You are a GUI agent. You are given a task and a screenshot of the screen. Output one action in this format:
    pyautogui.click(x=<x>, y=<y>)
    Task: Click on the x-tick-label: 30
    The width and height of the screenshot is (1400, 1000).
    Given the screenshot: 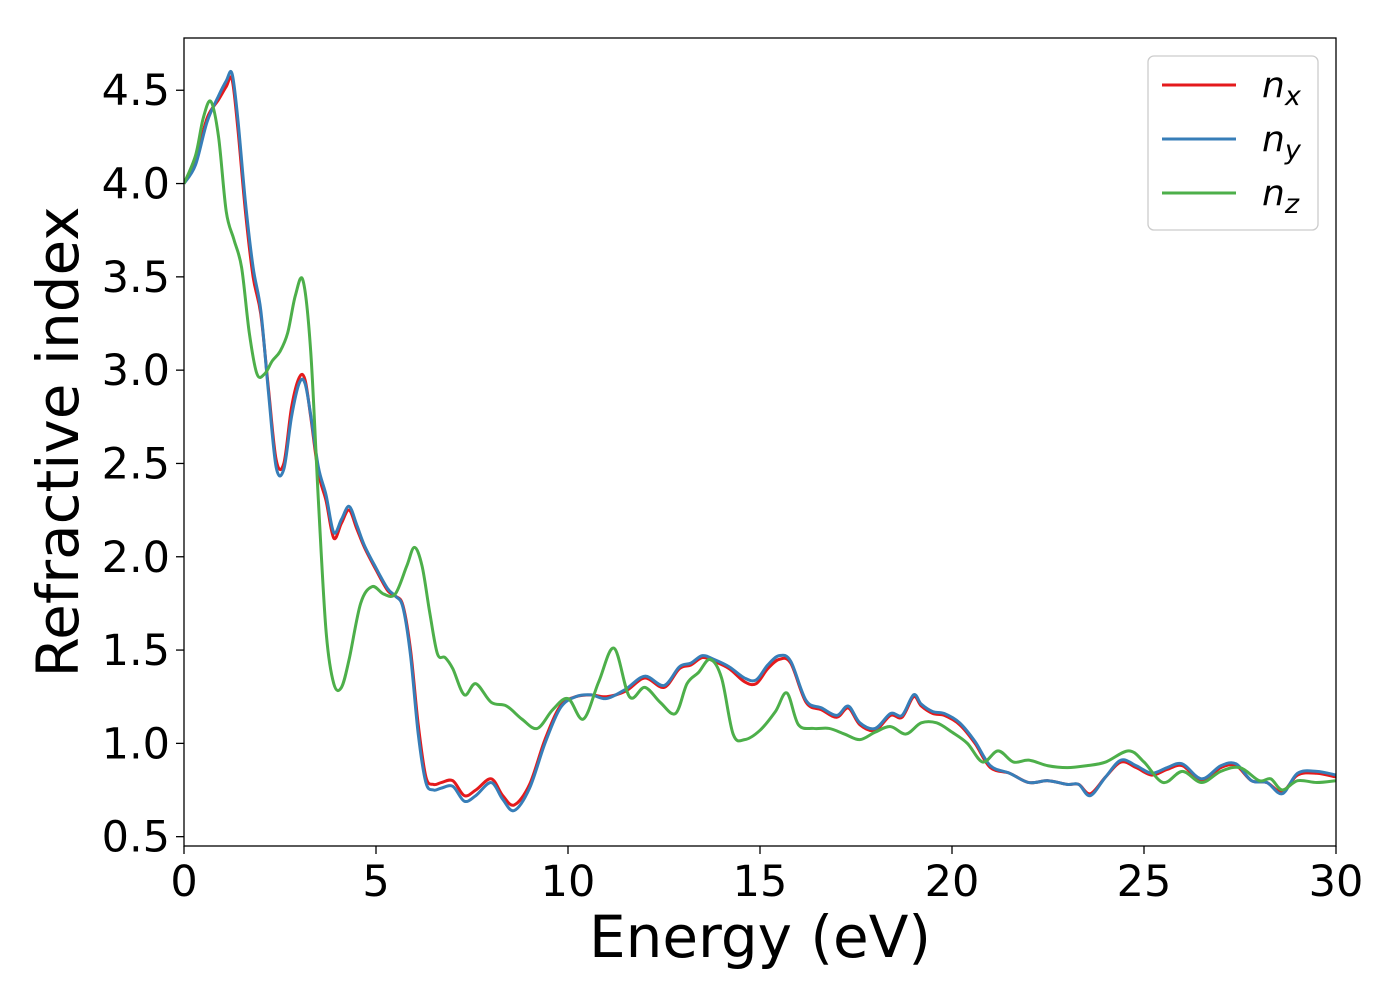 What is the action you would take?
    pyautogui.click(x=1336, y=882)
    